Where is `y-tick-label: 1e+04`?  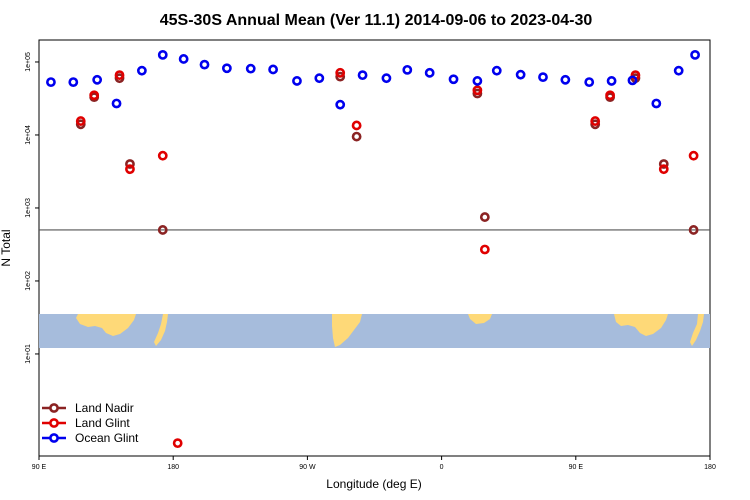
y-tick-label: 1e+04 is located at coordinates (28, 135).